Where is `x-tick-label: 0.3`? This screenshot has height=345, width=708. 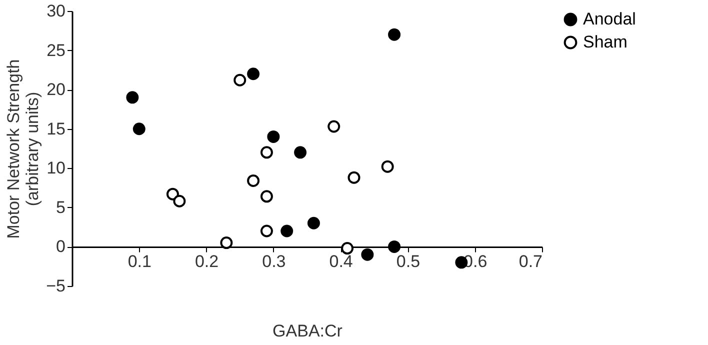
x-tick-label: 0.3 is located at coordinates (274, 262).